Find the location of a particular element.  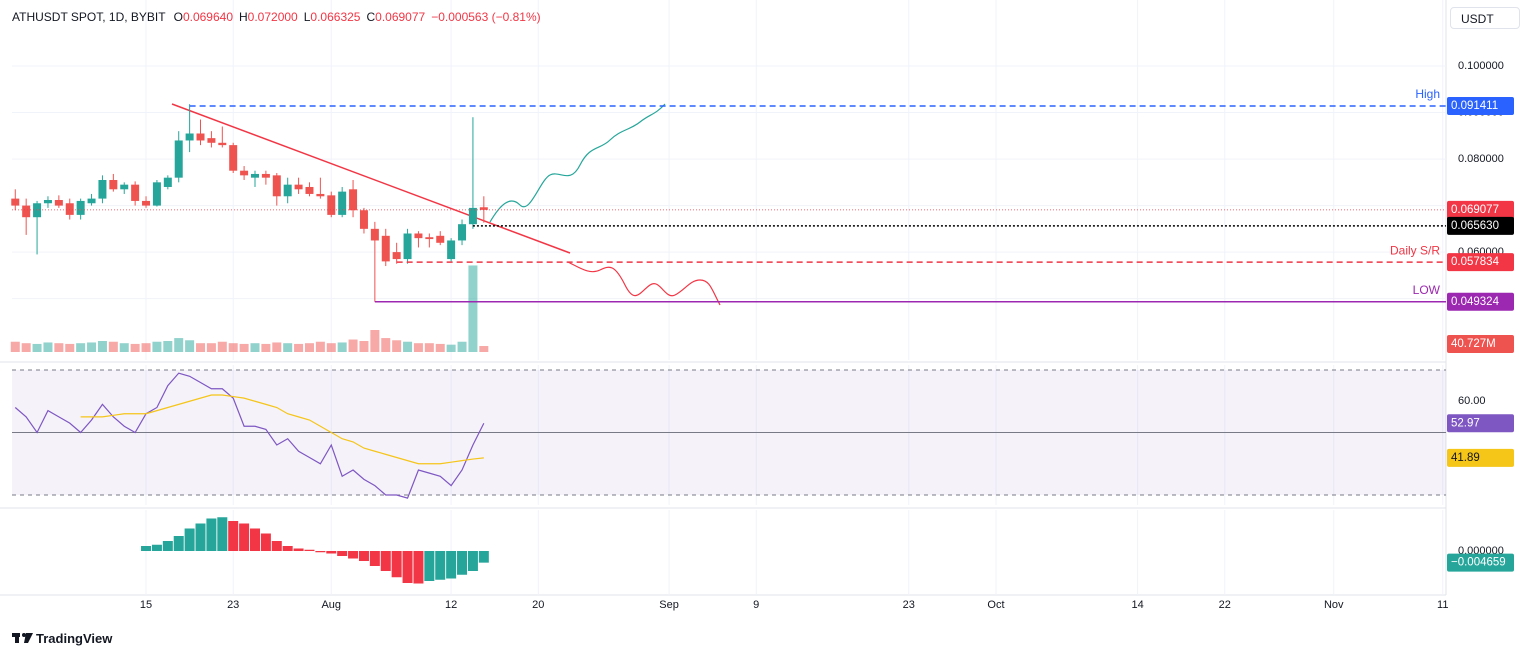

level-badge-bg is located at coordinates (1480, 262).